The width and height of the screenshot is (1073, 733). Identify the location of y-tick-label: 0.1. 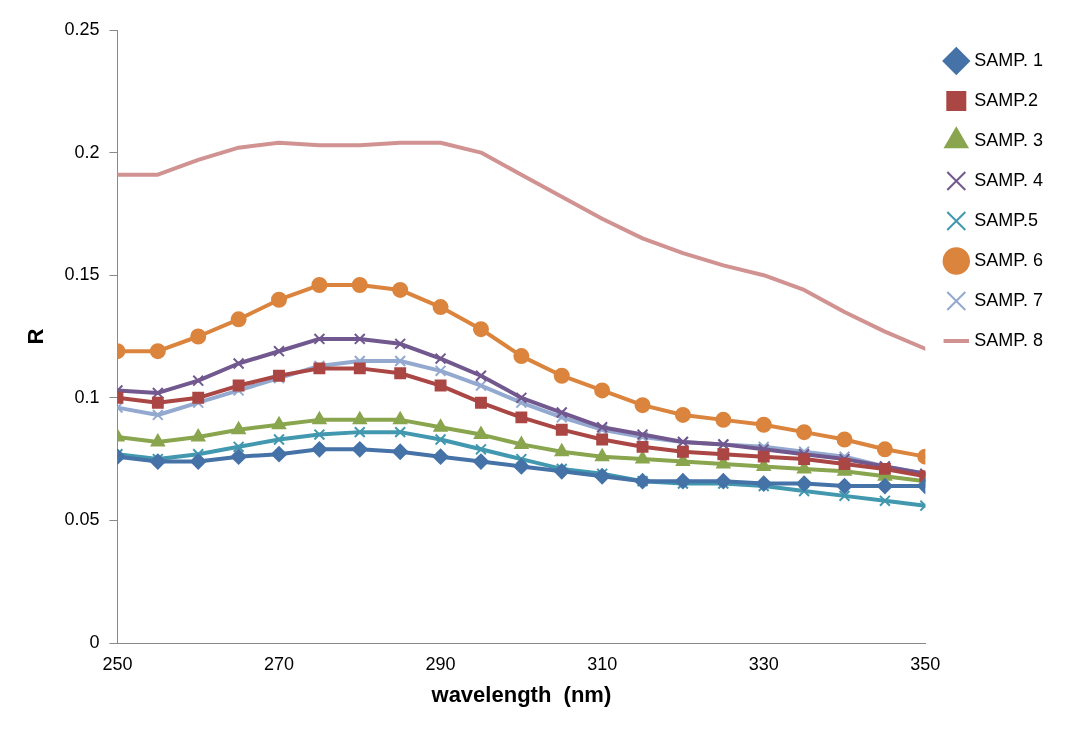
(87, 396).